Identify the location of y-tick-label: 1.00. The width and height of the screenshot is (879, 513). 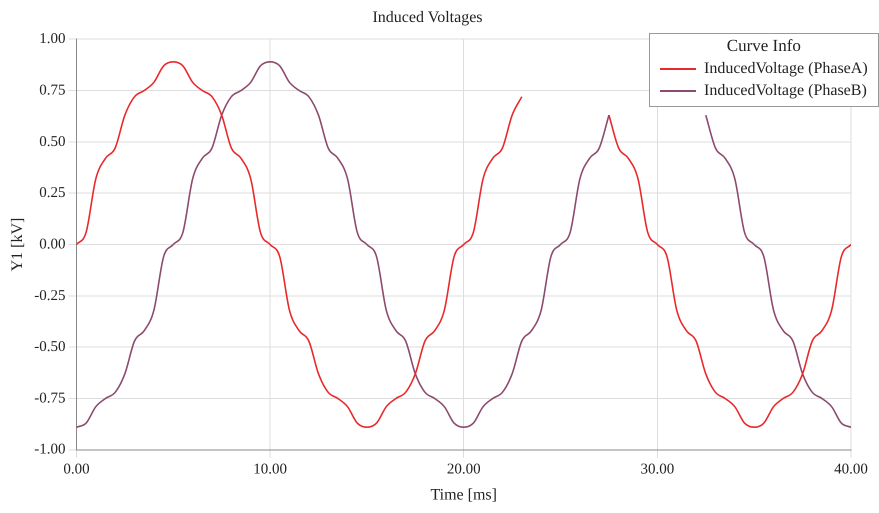
(52, 39).